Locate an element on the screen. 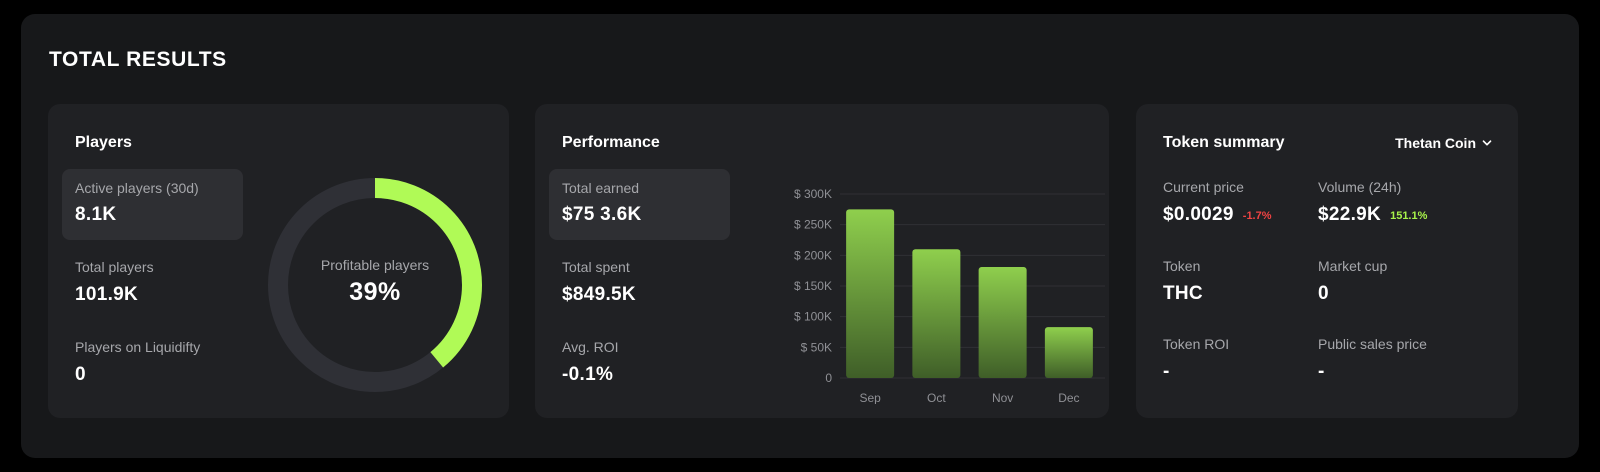  x-tick-label: Oct is located at coordinates (936, 397).